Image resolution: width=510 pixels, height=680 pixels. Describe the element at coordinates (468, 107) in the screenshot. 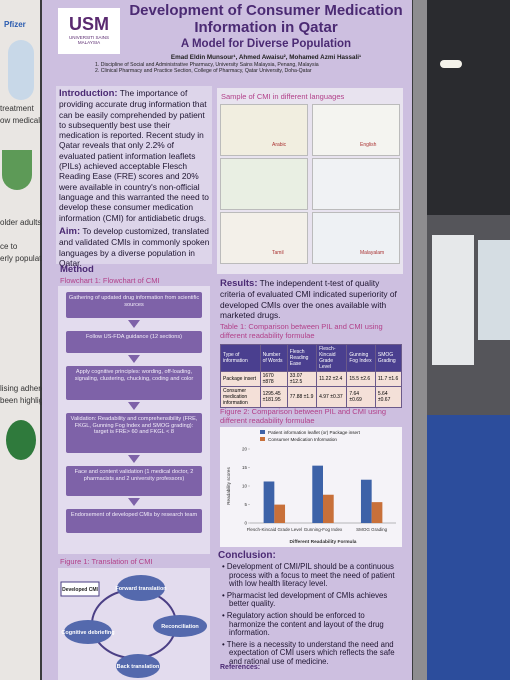

I see `ceiling` at that location.